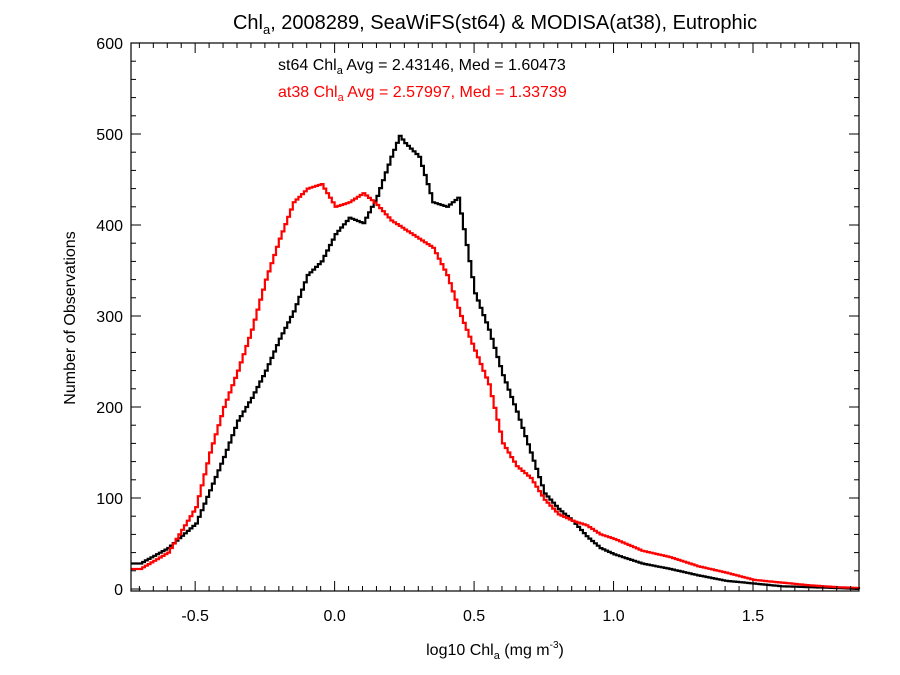  Describe the element at coordinates (495, 651) in the screenshot. I see `x-axis-label: log10 Chla (mg m-3)` at that location.